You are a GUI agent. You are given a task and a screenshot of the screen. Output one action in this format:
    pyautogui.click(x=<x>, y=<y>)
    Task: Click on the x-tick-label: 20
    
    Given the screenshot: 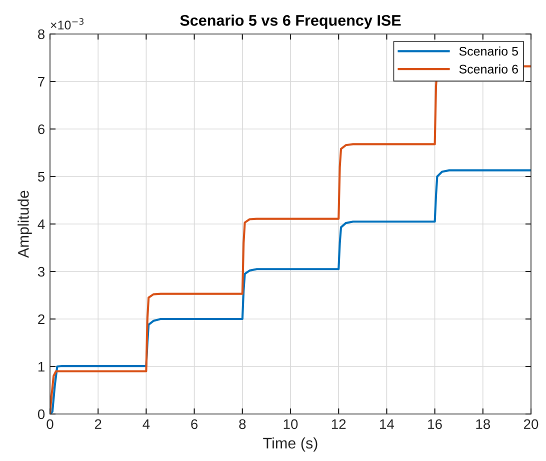 What is the action you would take?
    pyautogui.click(x=531, y=424)
    